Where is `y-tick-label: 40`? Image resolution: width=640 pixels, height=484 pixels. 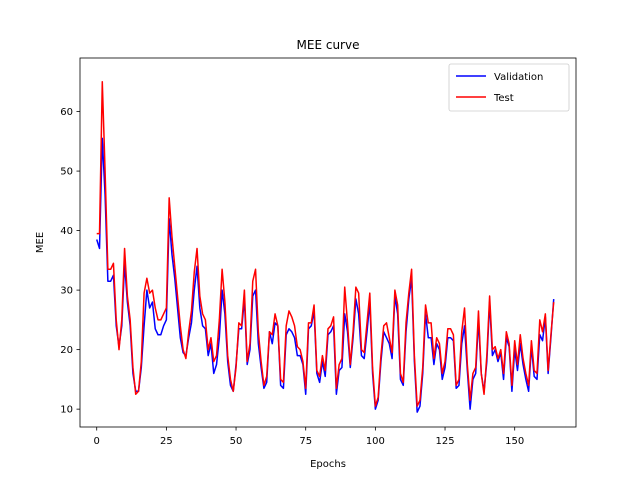
y-tick-label: 40 is located at coordinates (66, 231).